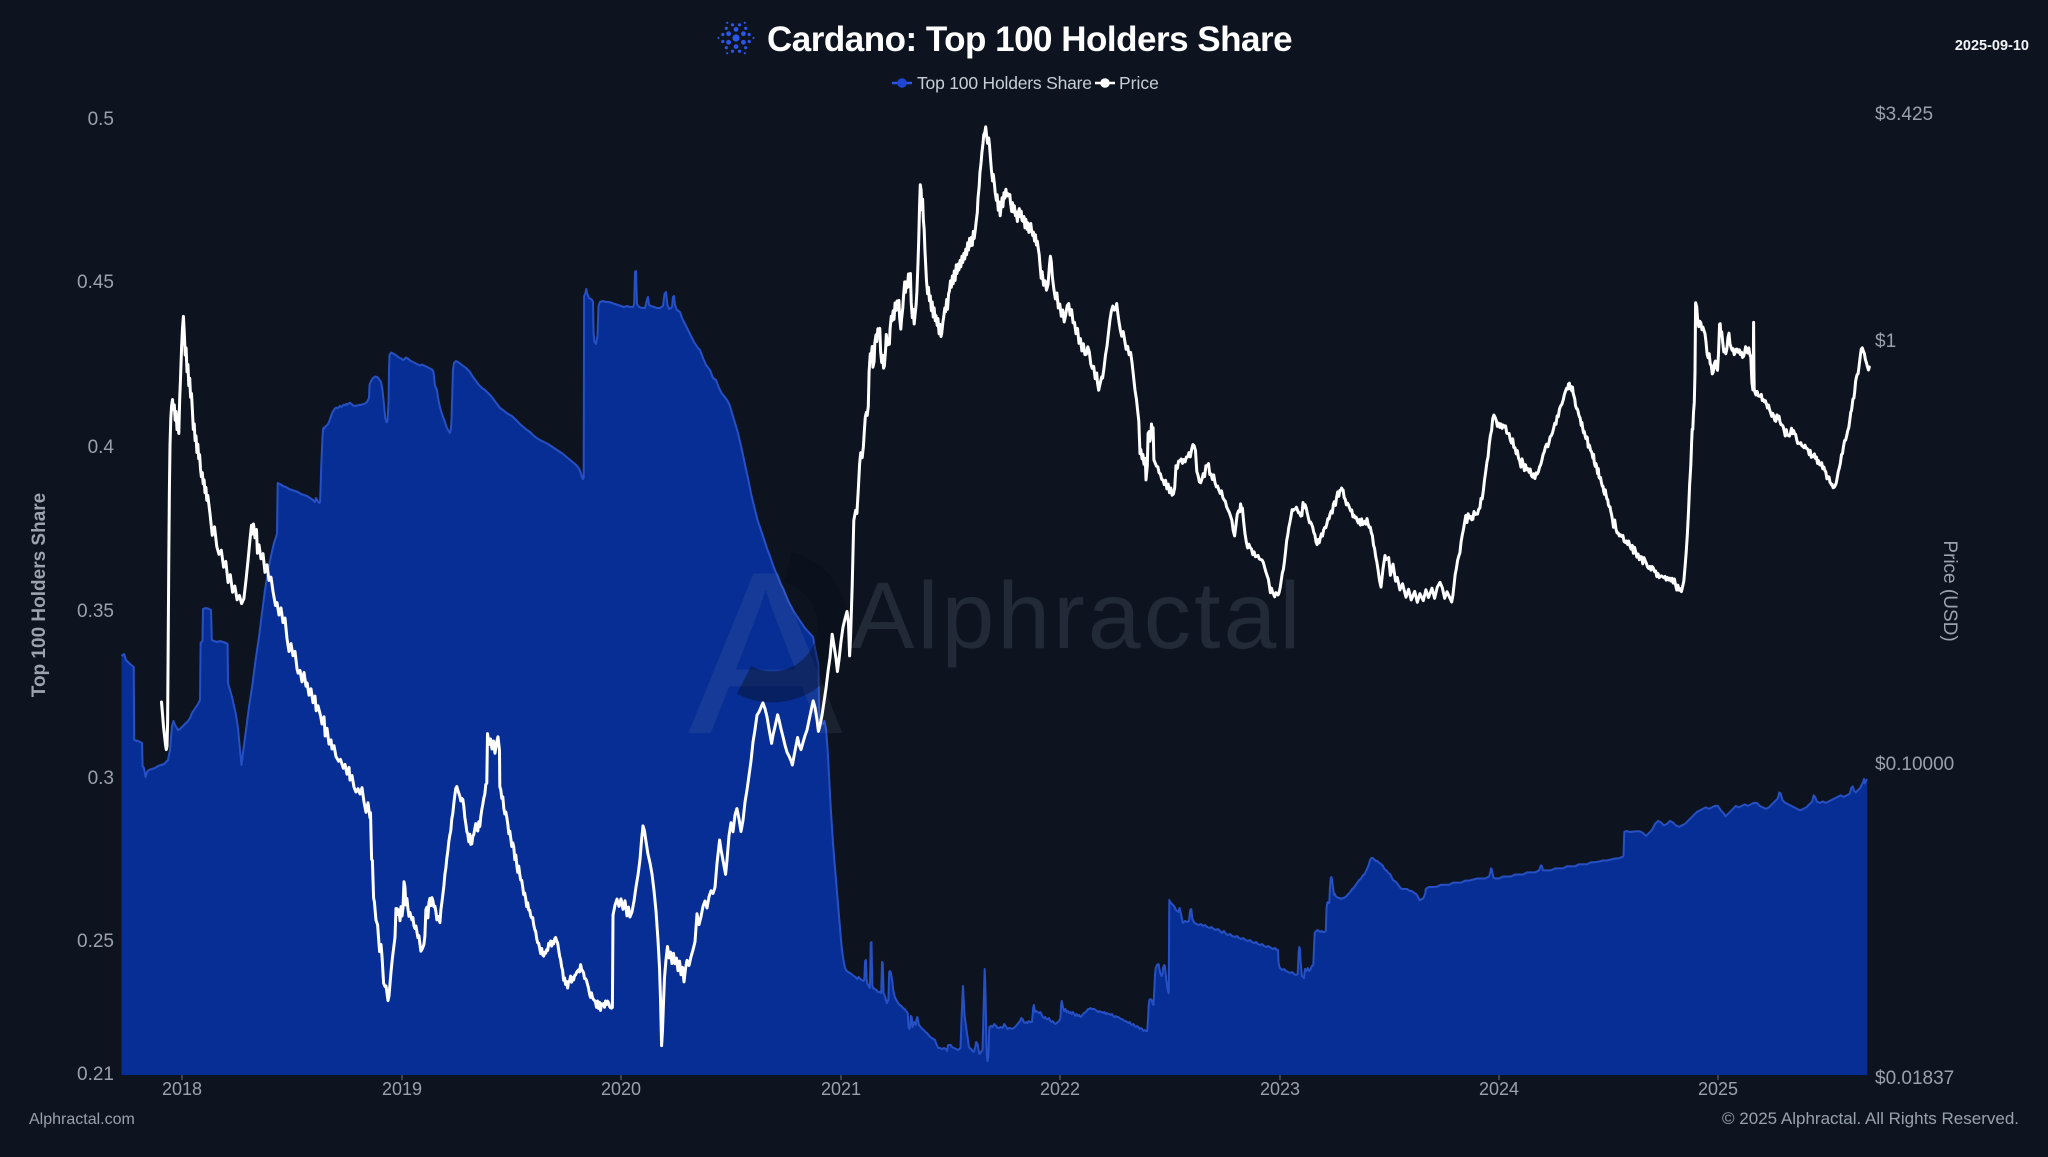 This screenshot has height=1157, width=2048. Describe the element at coordinates (1914, 1078) in the screenshot. I see `svg-text: $0.01837` at that location.